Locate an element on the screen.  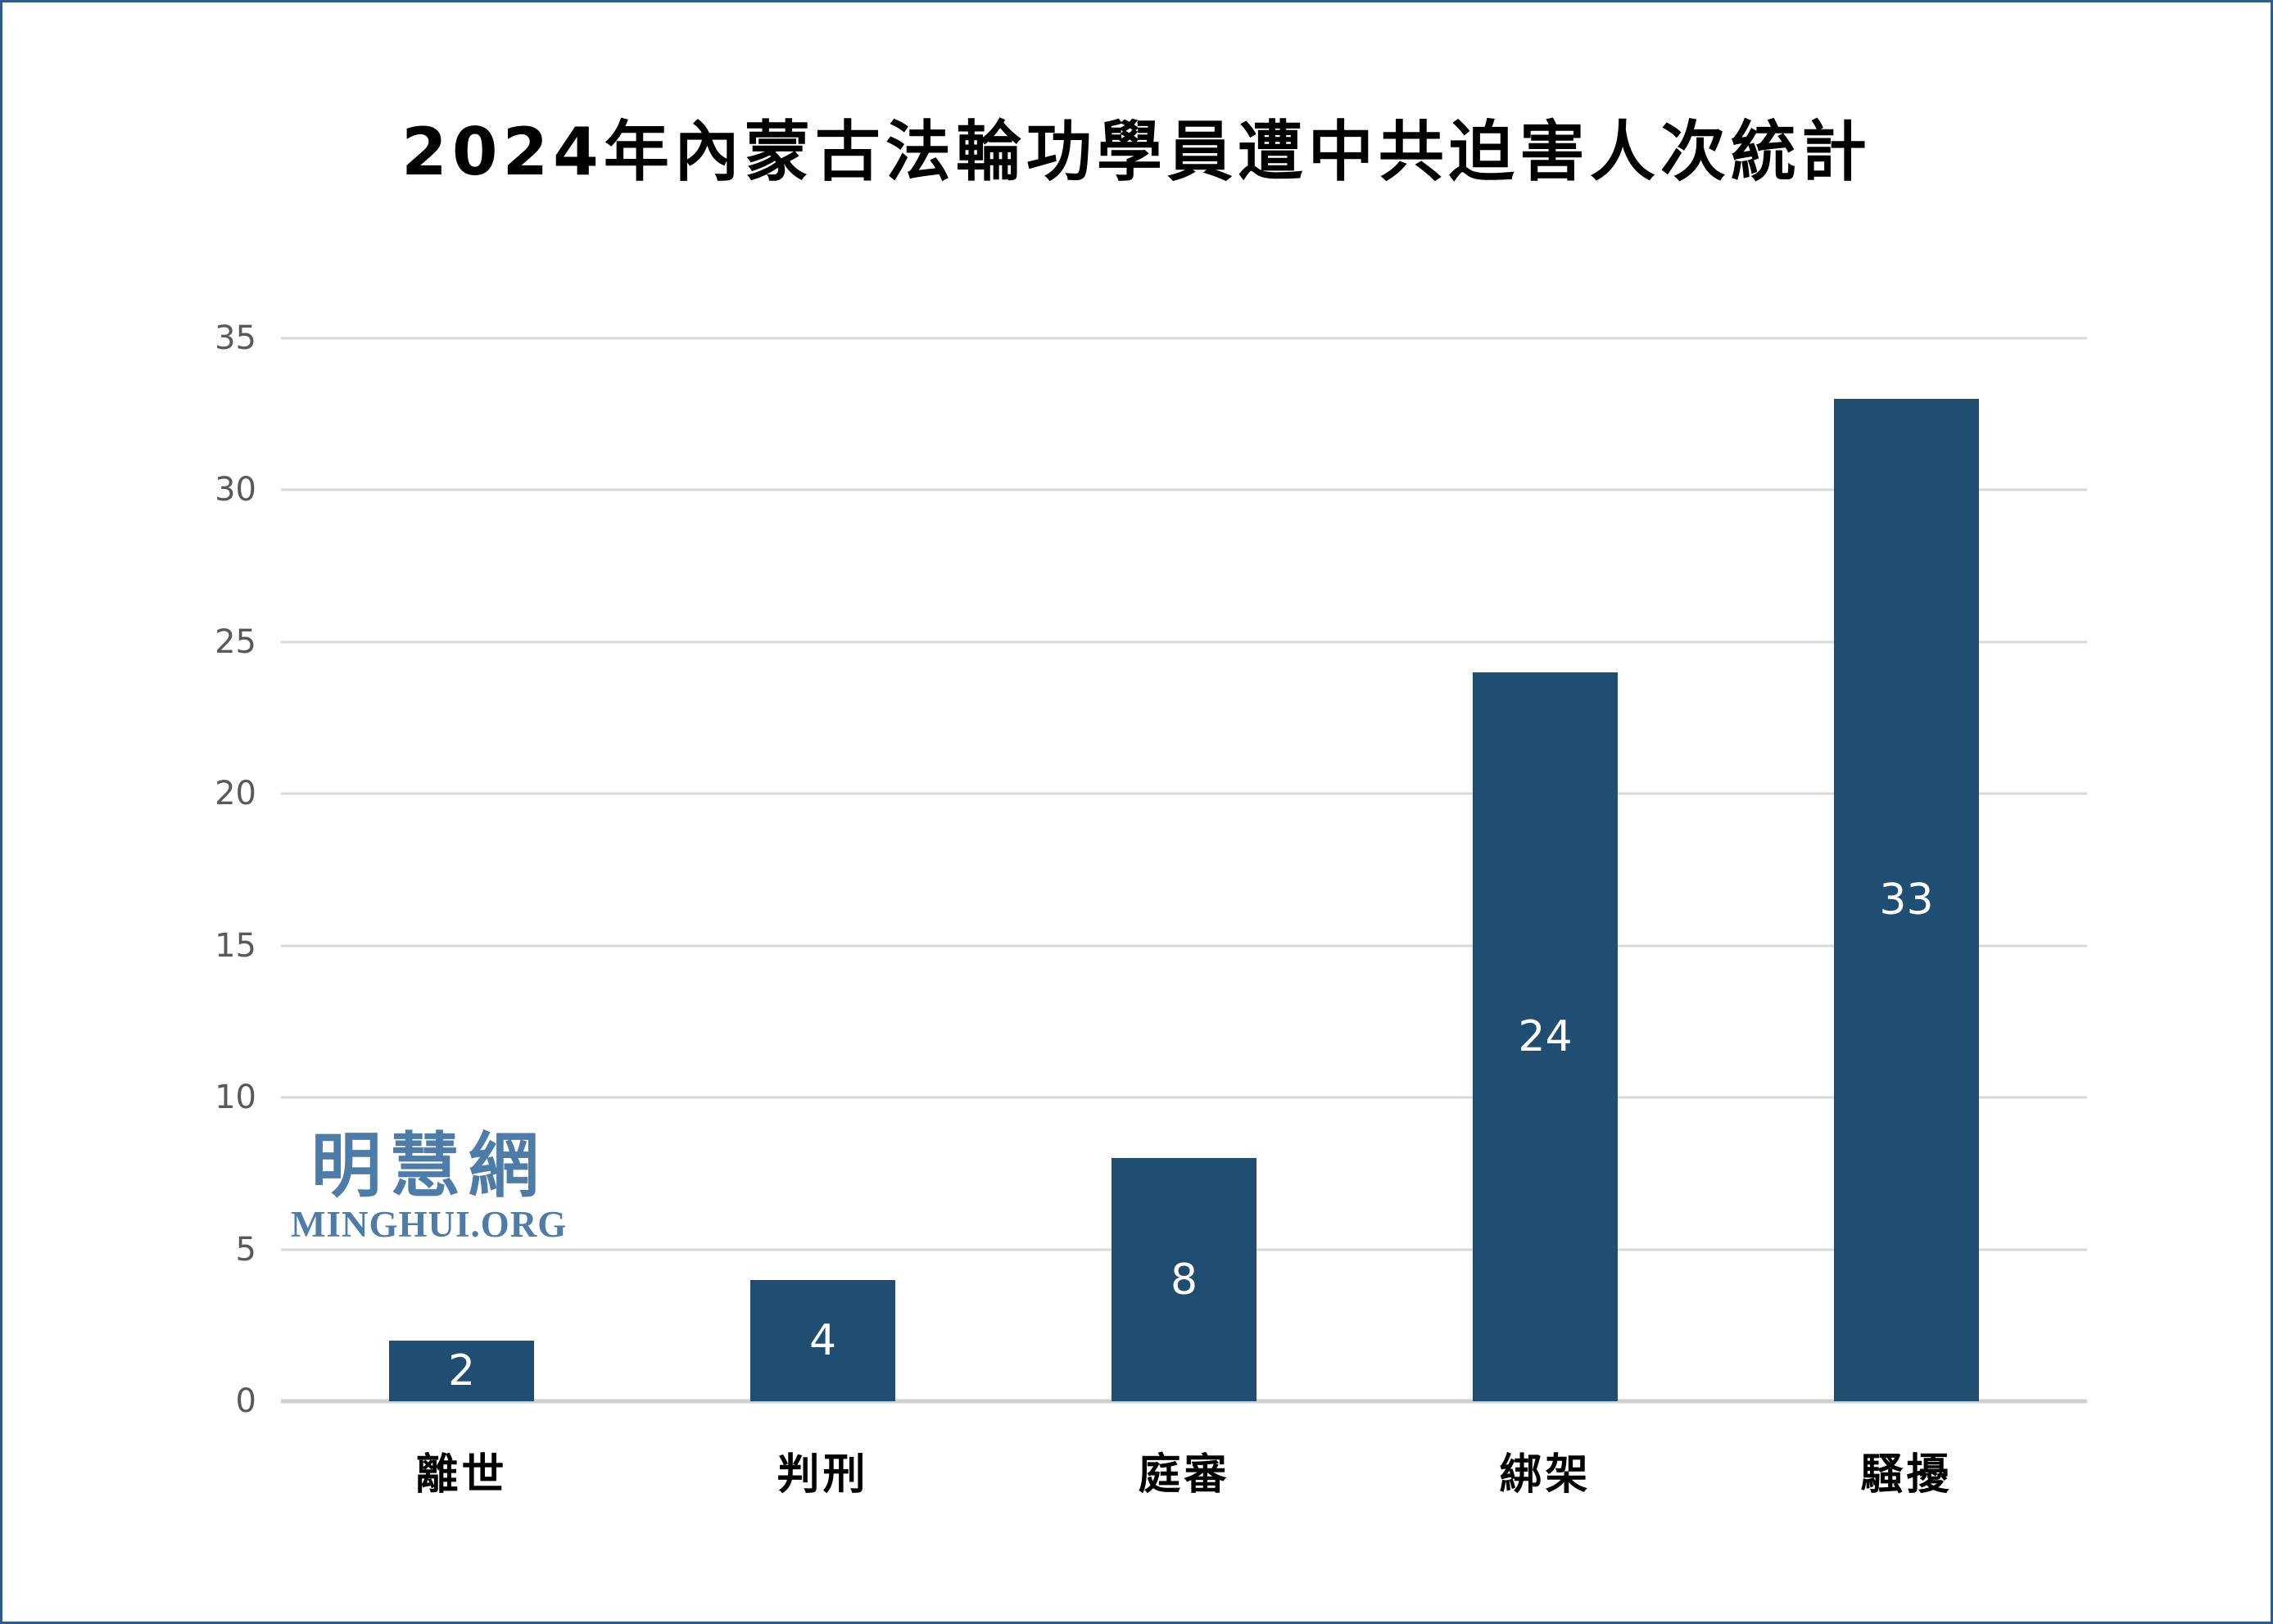
bar-庭審: 8 is located at coordinates (1184, 1279).